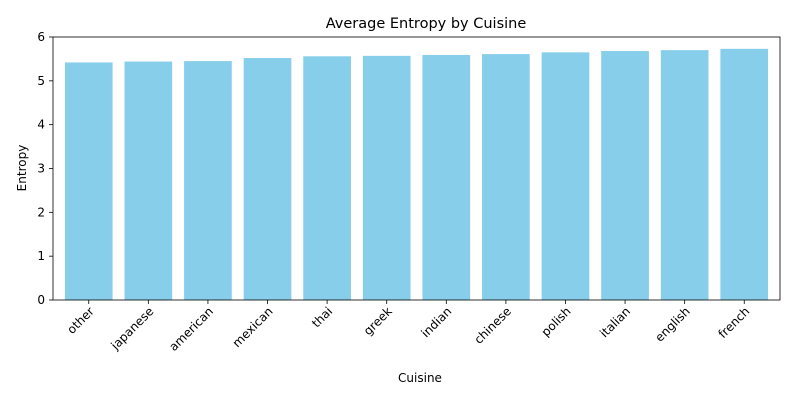 This screenshot has width=800, height=400. What do you see at coordinates (436, 322) in the screenshot?
I see `x-tick-label: indian` at bounding box center [436, 322].